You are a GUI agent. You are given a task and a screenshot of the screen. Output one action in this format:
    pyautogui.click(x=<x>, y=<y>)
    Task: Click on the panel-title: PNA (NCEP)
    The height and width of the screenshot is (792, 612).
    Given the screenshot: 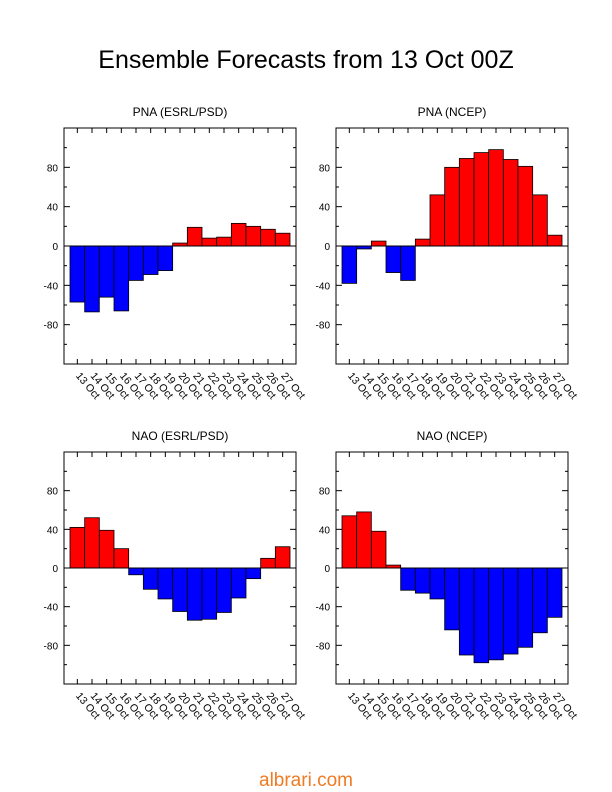 What is the action you would take?
    pyautogui.click(x=452, y=112)
    